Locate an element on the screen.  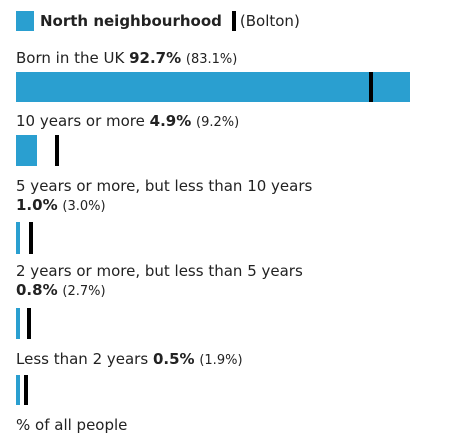
comparison-label: (83.1%) is located at coordinates (211, 59).